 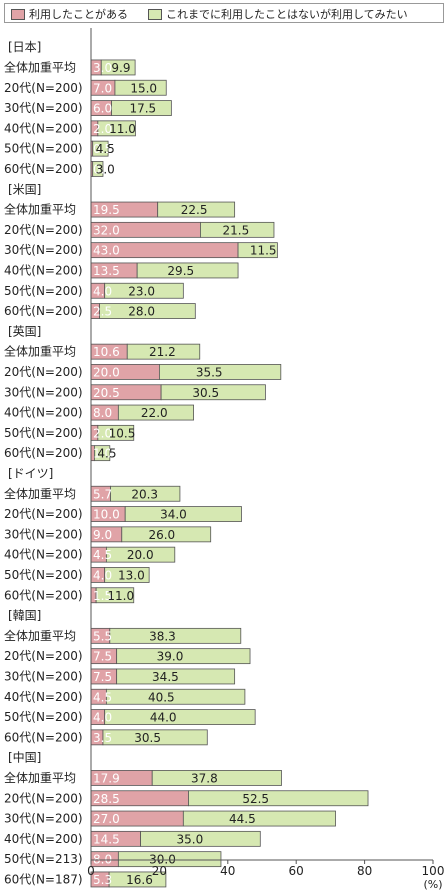 I want to click on data-label-used: 5.5, so click(x=102, y=636).